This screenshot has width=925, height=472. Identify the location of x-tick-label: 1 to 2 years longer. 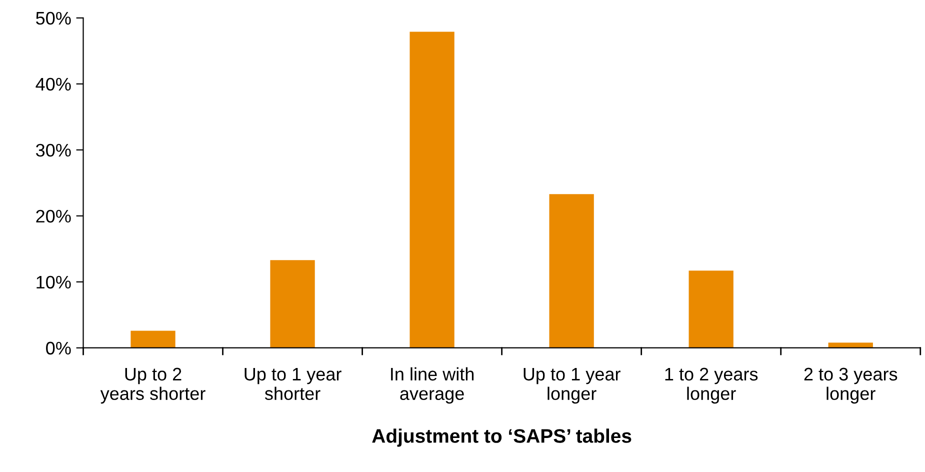
(711, 386).